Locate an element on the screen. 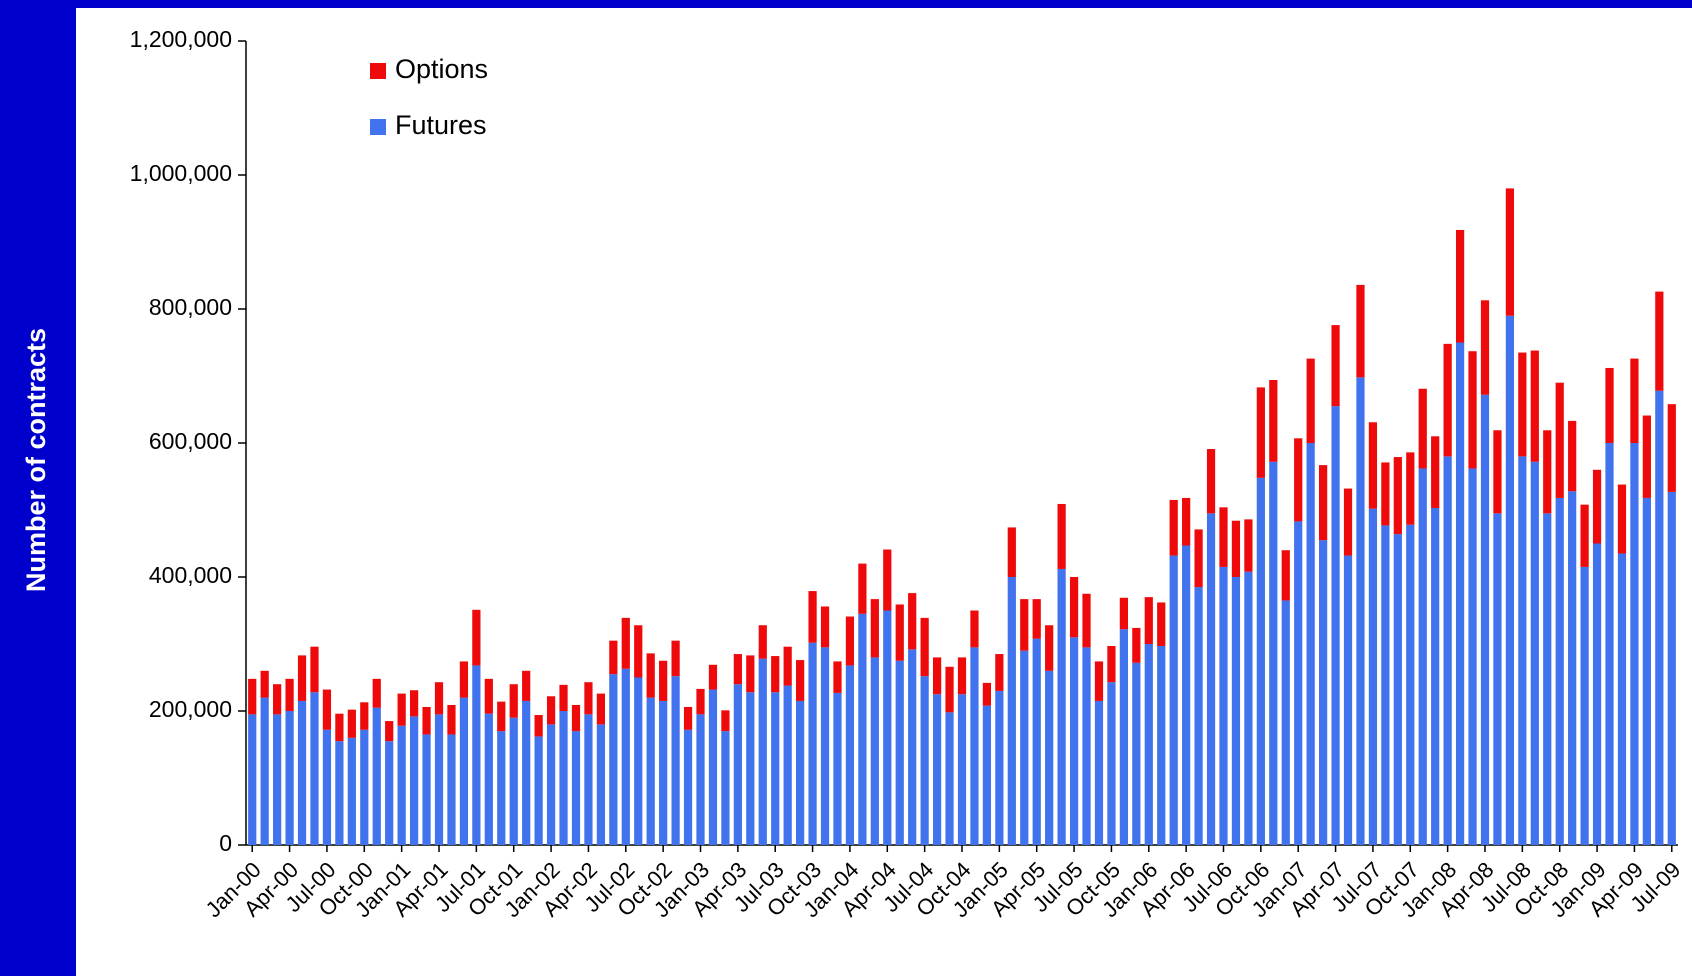 This screenshot has width=1692, height=976. y-axis-title: Number of contracts is located at coordinates (36, 460).